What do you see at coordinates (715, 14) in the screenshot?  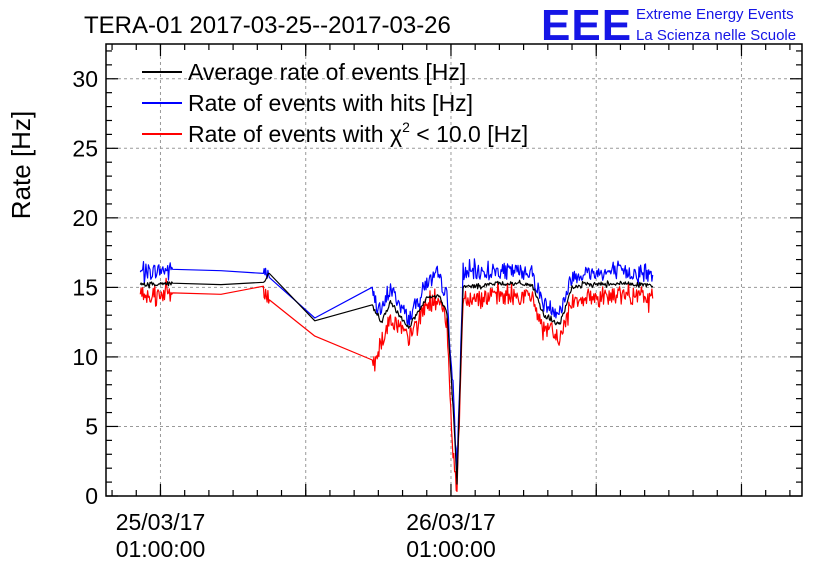 I see `logo-line-1: Extreme Energy Events` at bounding box center [715, 14].